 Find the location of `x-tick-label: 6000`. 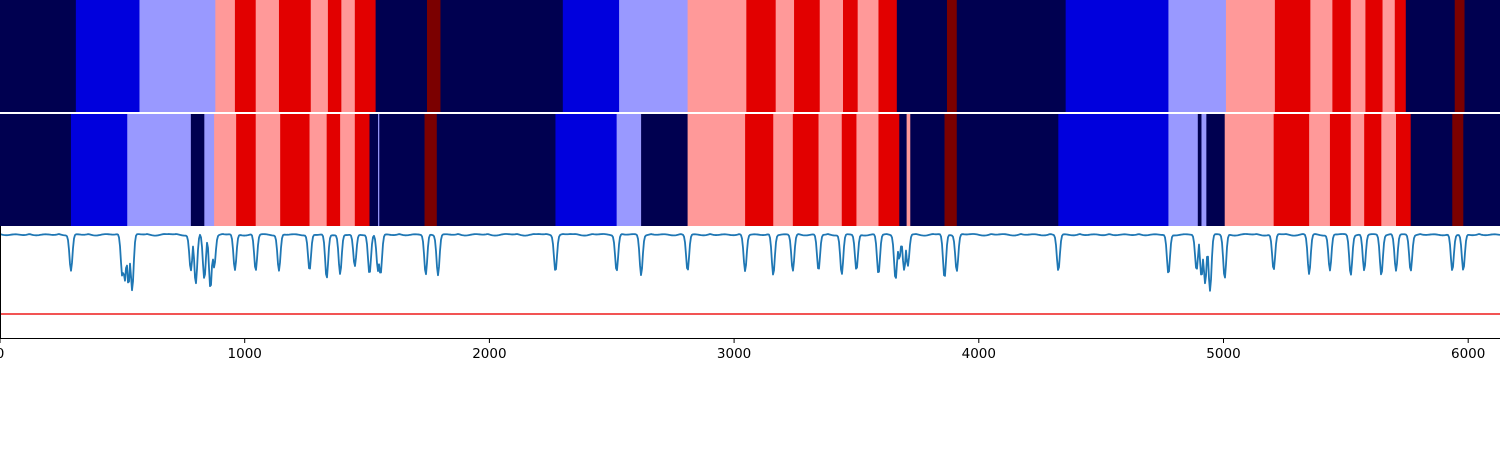

x-tick-label: 6000 is located at coordinates (1468, 354).